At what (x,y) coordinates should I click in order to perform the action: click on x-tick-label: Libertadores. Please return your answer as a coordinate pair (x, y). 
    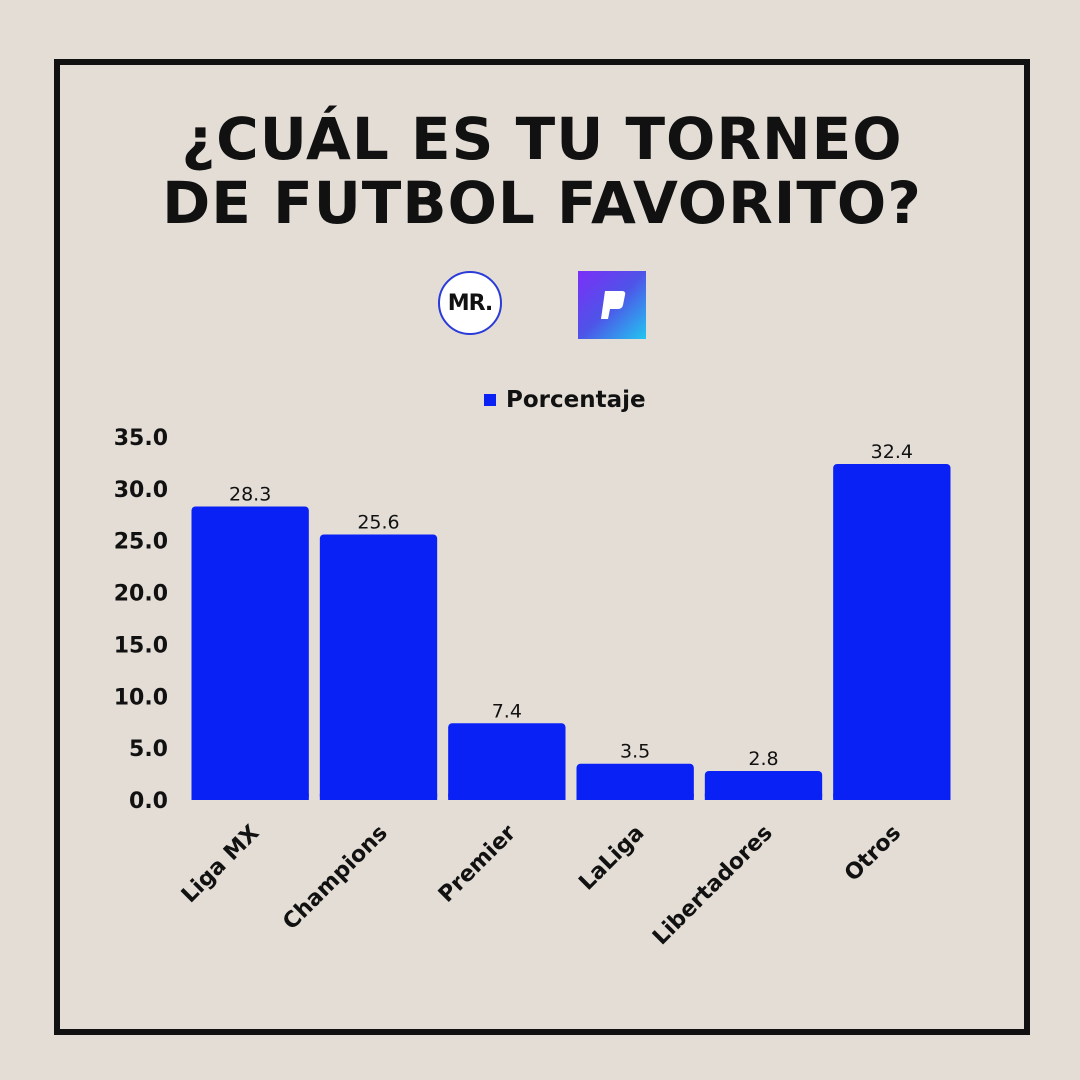
    Looking at the image, I should click on (713, 886).